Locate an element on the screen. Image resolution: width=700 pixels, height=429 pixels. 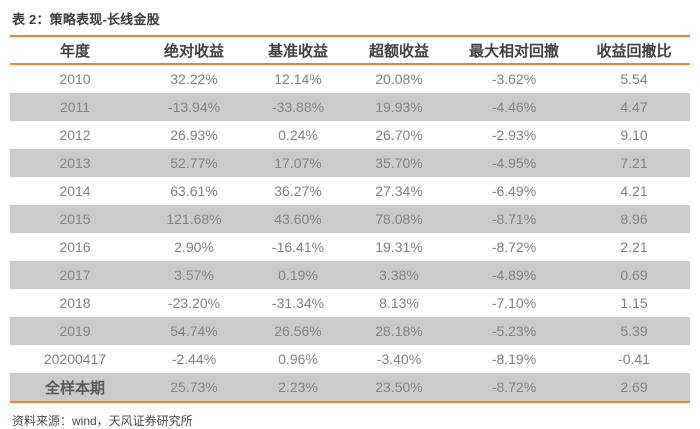
table-row: 2017 3.57% 0.19% 3.38% -4.89% 0.69 is located at coordinates (350, 275).